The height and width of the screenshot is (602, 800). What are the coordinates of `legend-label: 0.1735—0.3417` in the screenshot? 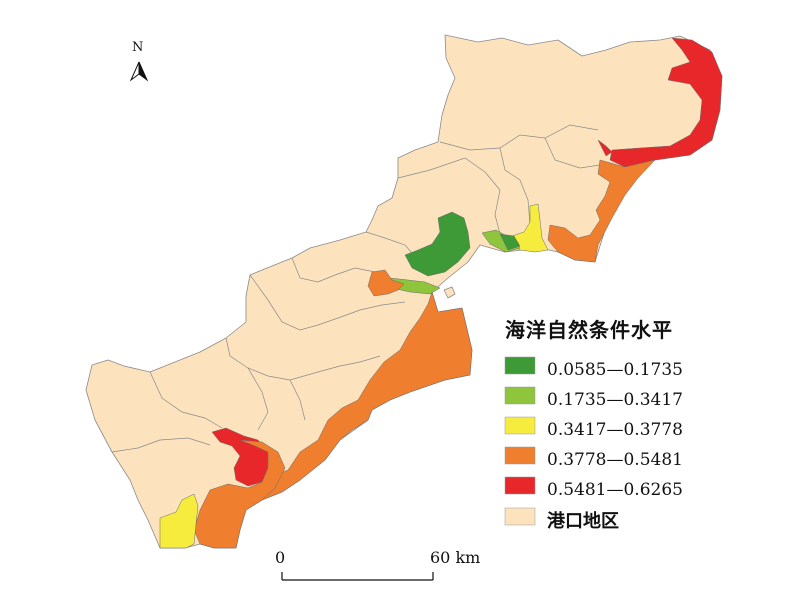 It's located at (615, 400).